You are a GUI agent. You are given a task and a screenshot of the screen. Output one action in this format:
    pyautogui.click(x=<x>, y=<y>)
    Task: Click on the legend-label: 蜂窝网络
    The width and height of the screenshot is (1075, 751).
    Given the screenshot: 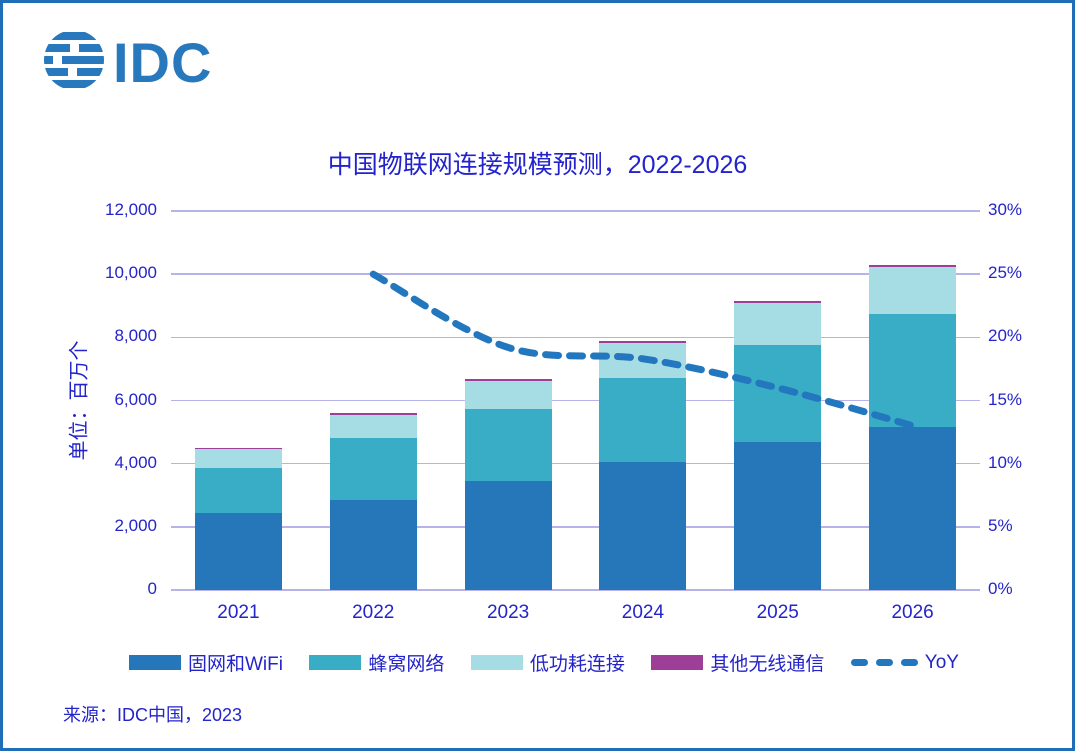 What is the action you would take?
    pyautogui.click(x=406, y=664)
    